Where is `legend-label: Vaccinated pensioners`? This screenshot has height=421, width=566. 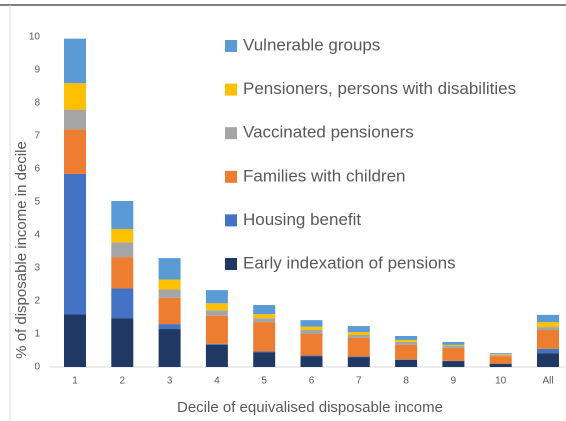 legend-label: Vaccinated pensioners is located at coordinates (328, 132).